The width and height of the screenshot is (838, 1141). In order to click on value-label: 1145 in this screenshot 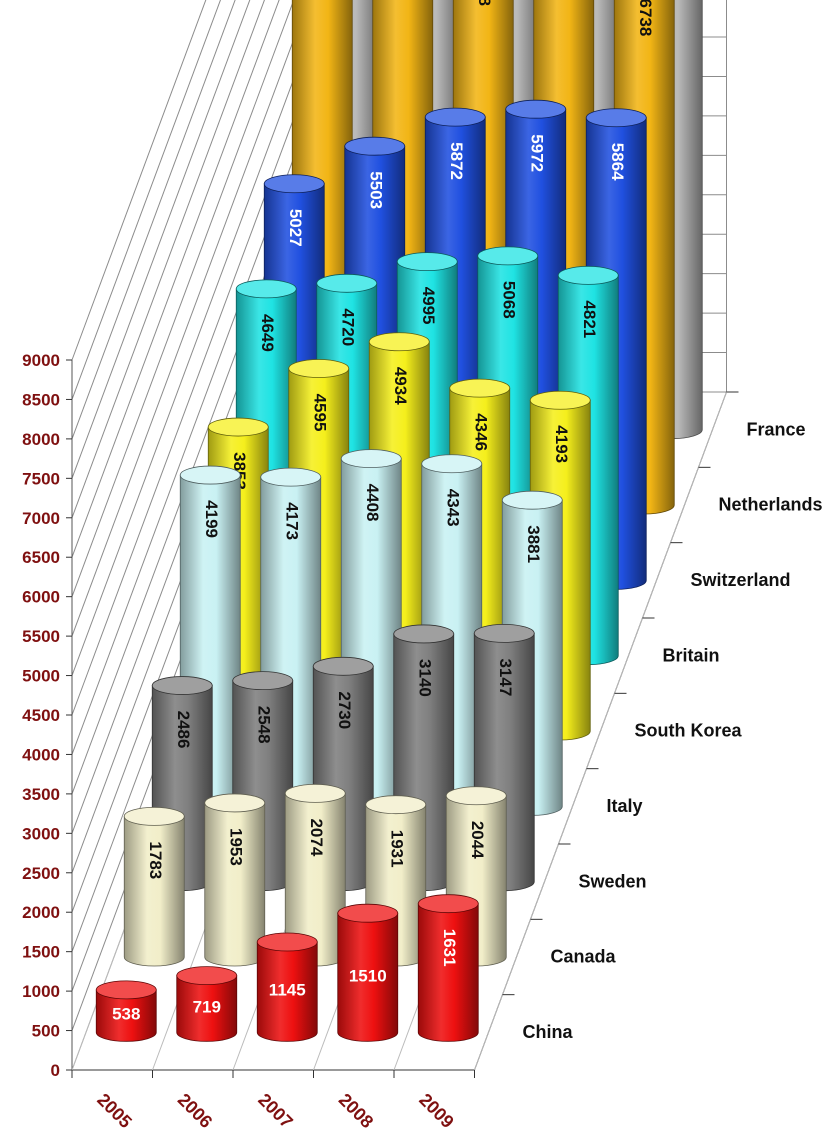, I will do `click(287, 990)`.